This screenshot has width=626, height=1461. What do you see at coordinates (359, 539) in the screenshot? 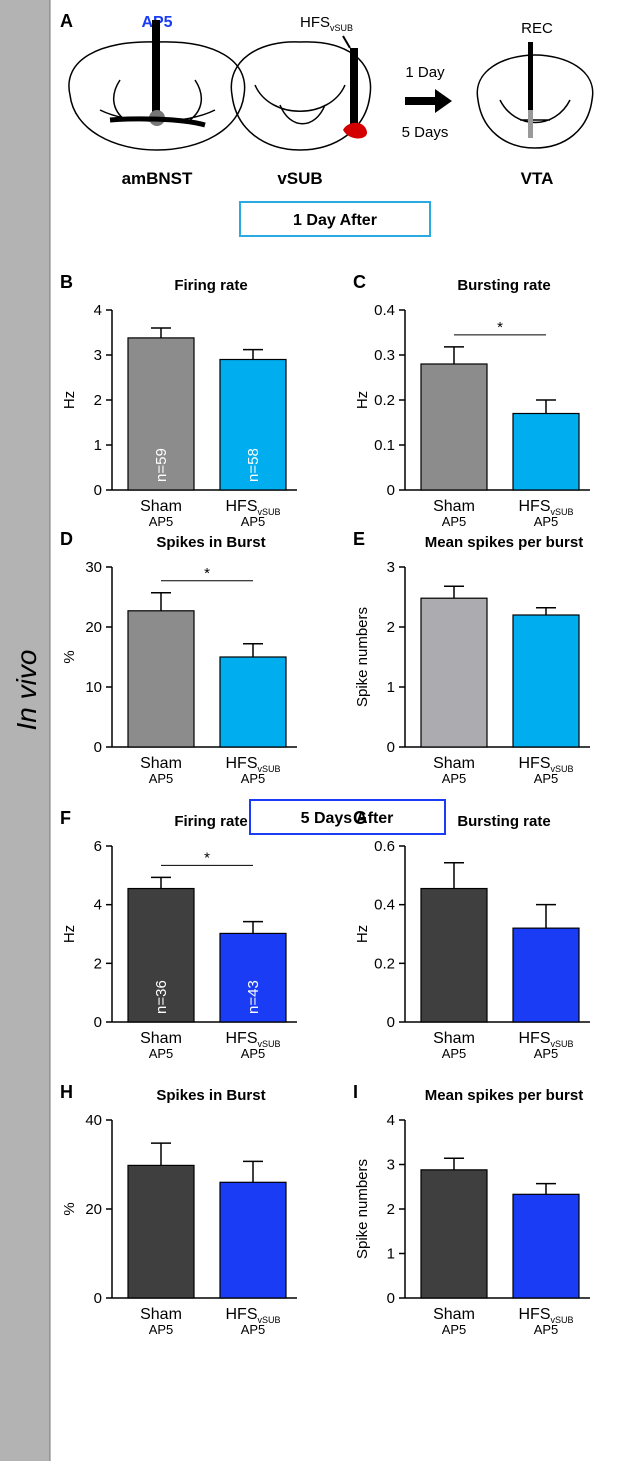
I see `panel-letter: E` at bounding box center [359, 539].